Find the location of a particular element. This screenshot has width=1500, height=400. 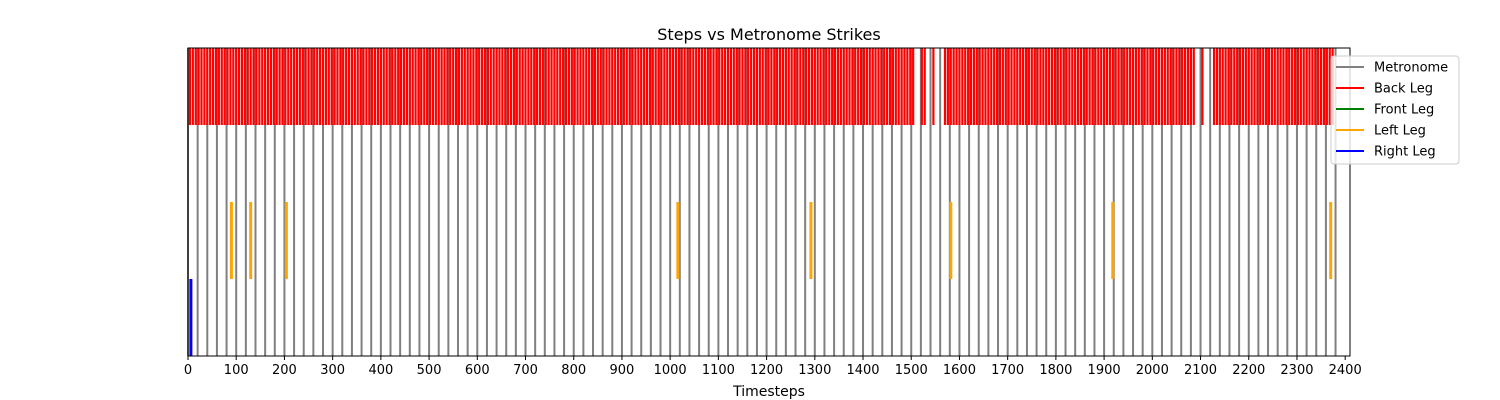

x-tick-label: 1000 is located at coordinates (670, 370).